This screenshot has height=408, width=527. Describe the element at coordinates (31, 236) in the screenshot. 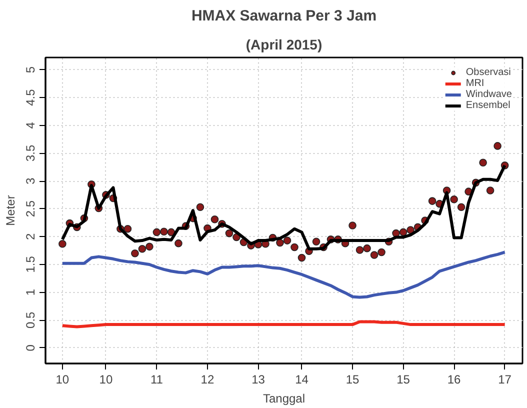

I see `y-tick-label: 2` at that location.